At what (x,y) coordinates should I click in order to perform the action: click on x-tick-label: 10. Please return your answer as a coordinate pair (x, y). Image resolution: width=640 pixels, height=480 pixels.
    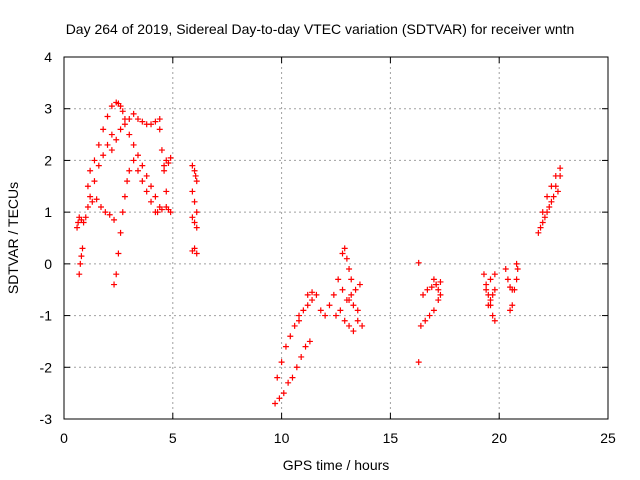
    Looking at the image, I should click on (282, 438).